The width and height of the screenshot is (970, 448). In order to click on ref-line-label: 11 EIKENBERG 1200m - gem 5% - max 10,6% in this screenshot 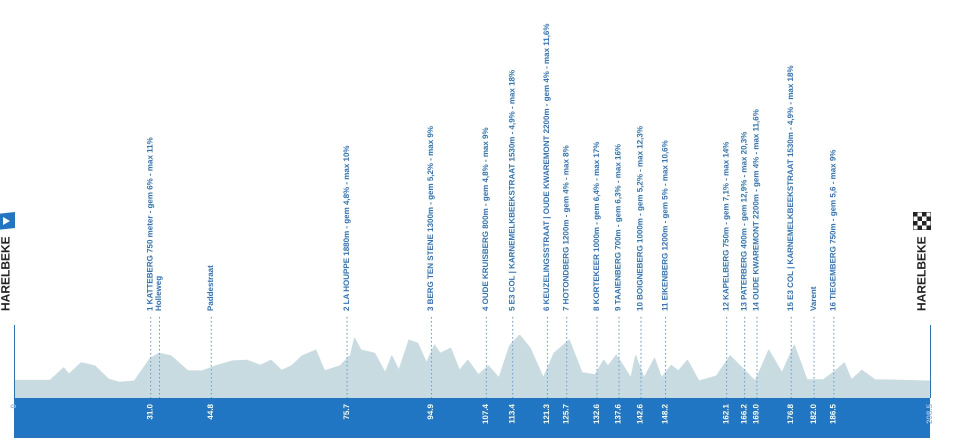, I will do `click(665, 225)`.